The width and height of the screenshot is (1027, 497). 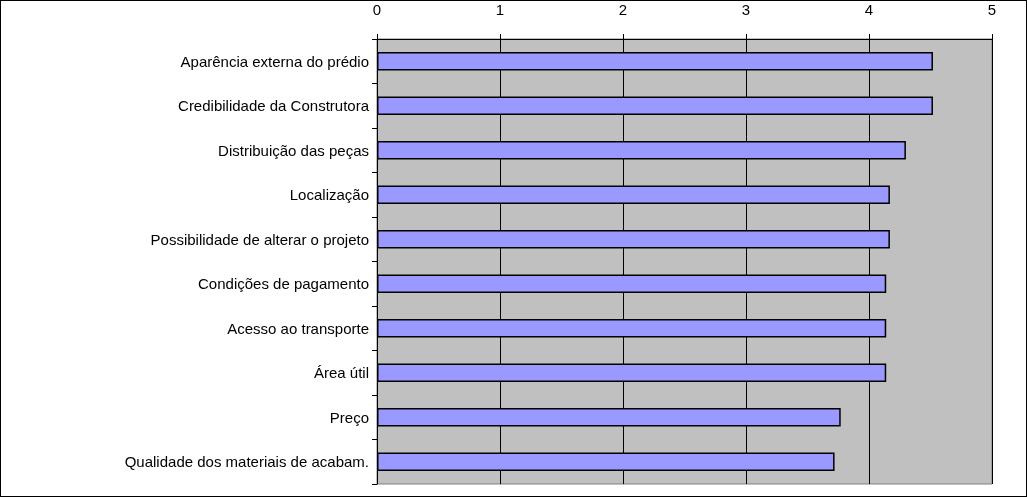 What do you see at coordinates (377, 9) in the screenshot?
I see `x-tick-label: 0` at bounding box center [377, 9].